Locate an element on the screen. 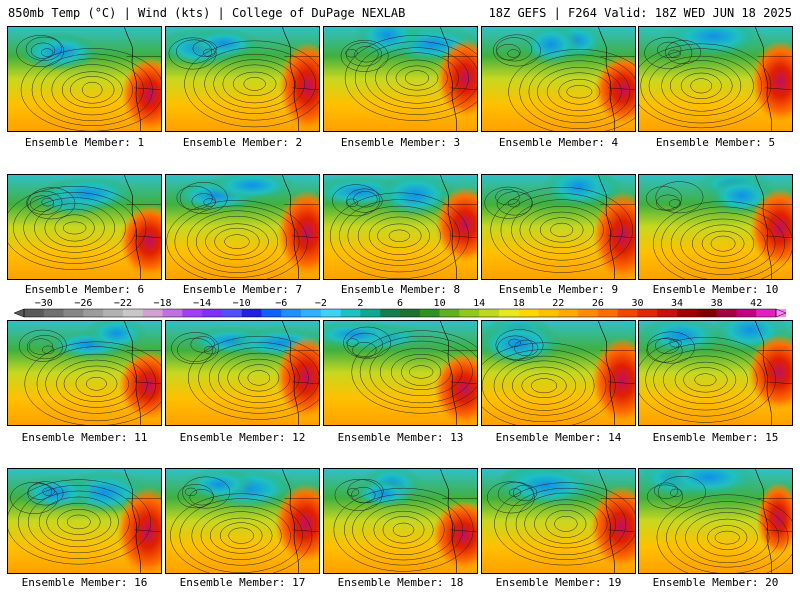  colorbar-tick-label: 22 is located at coordinates (558, 303).